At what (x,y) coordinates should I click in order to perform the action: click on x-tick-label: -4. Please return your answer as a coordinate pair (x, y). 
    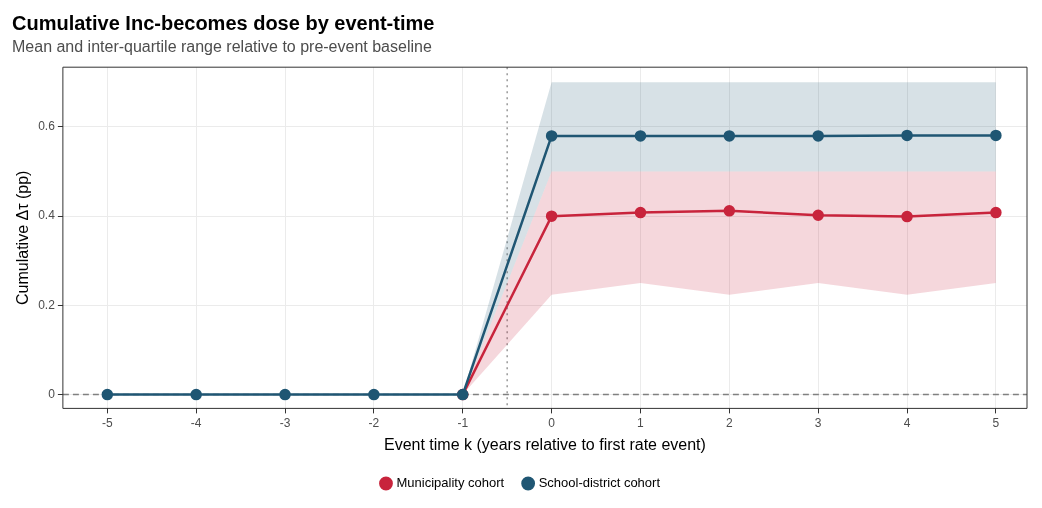
    Looking at the image, I should click on (196, 422).